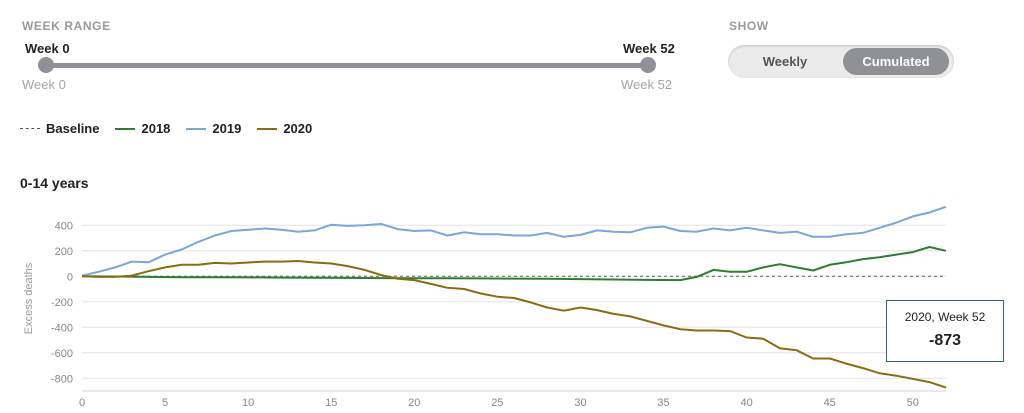 This screenshot has width=1024, height=413. I want to click on y-tick-label: -800, so click(62, 379).